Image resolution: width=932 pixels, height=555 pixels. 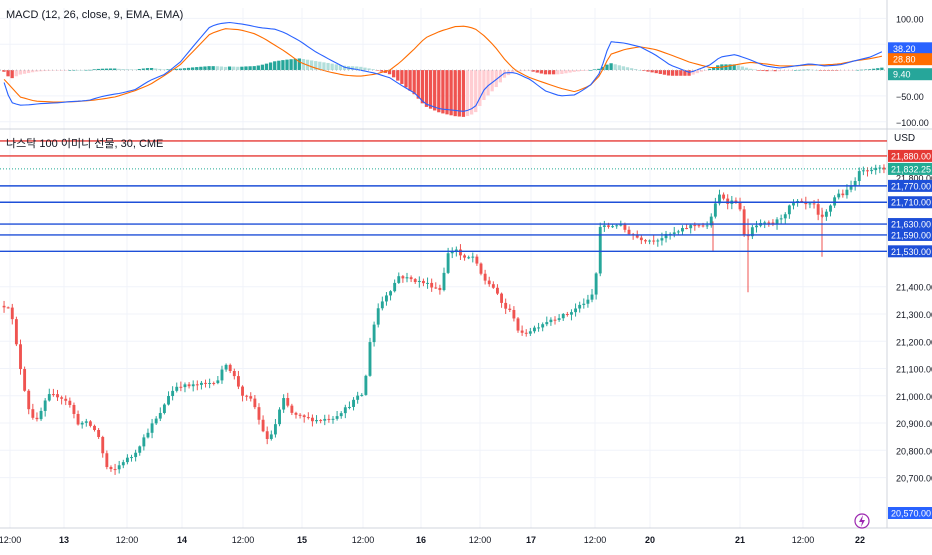 I want to click on price-axis-tick-label: 21,000.00, so click(x=914, y=397).